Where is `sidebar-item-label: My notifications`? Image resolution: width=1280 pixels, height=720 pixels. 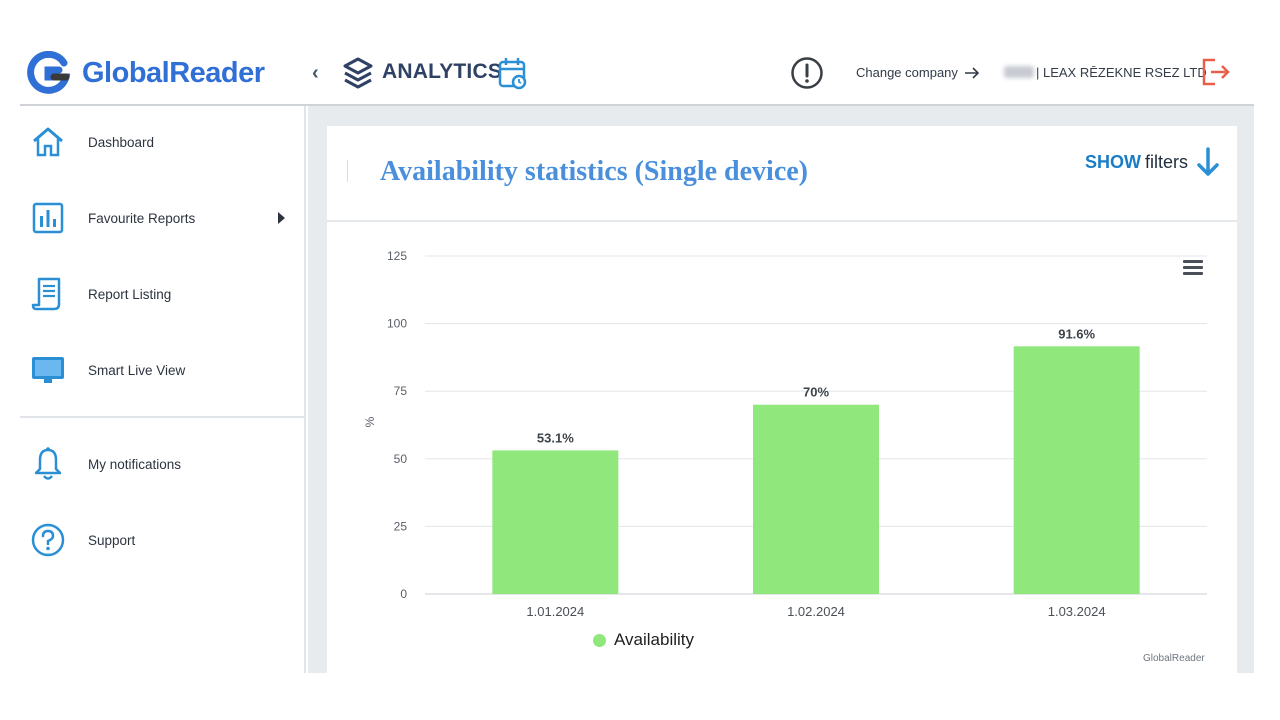 sidebar-item-label: My notifications is located at coordinates (135, 464).